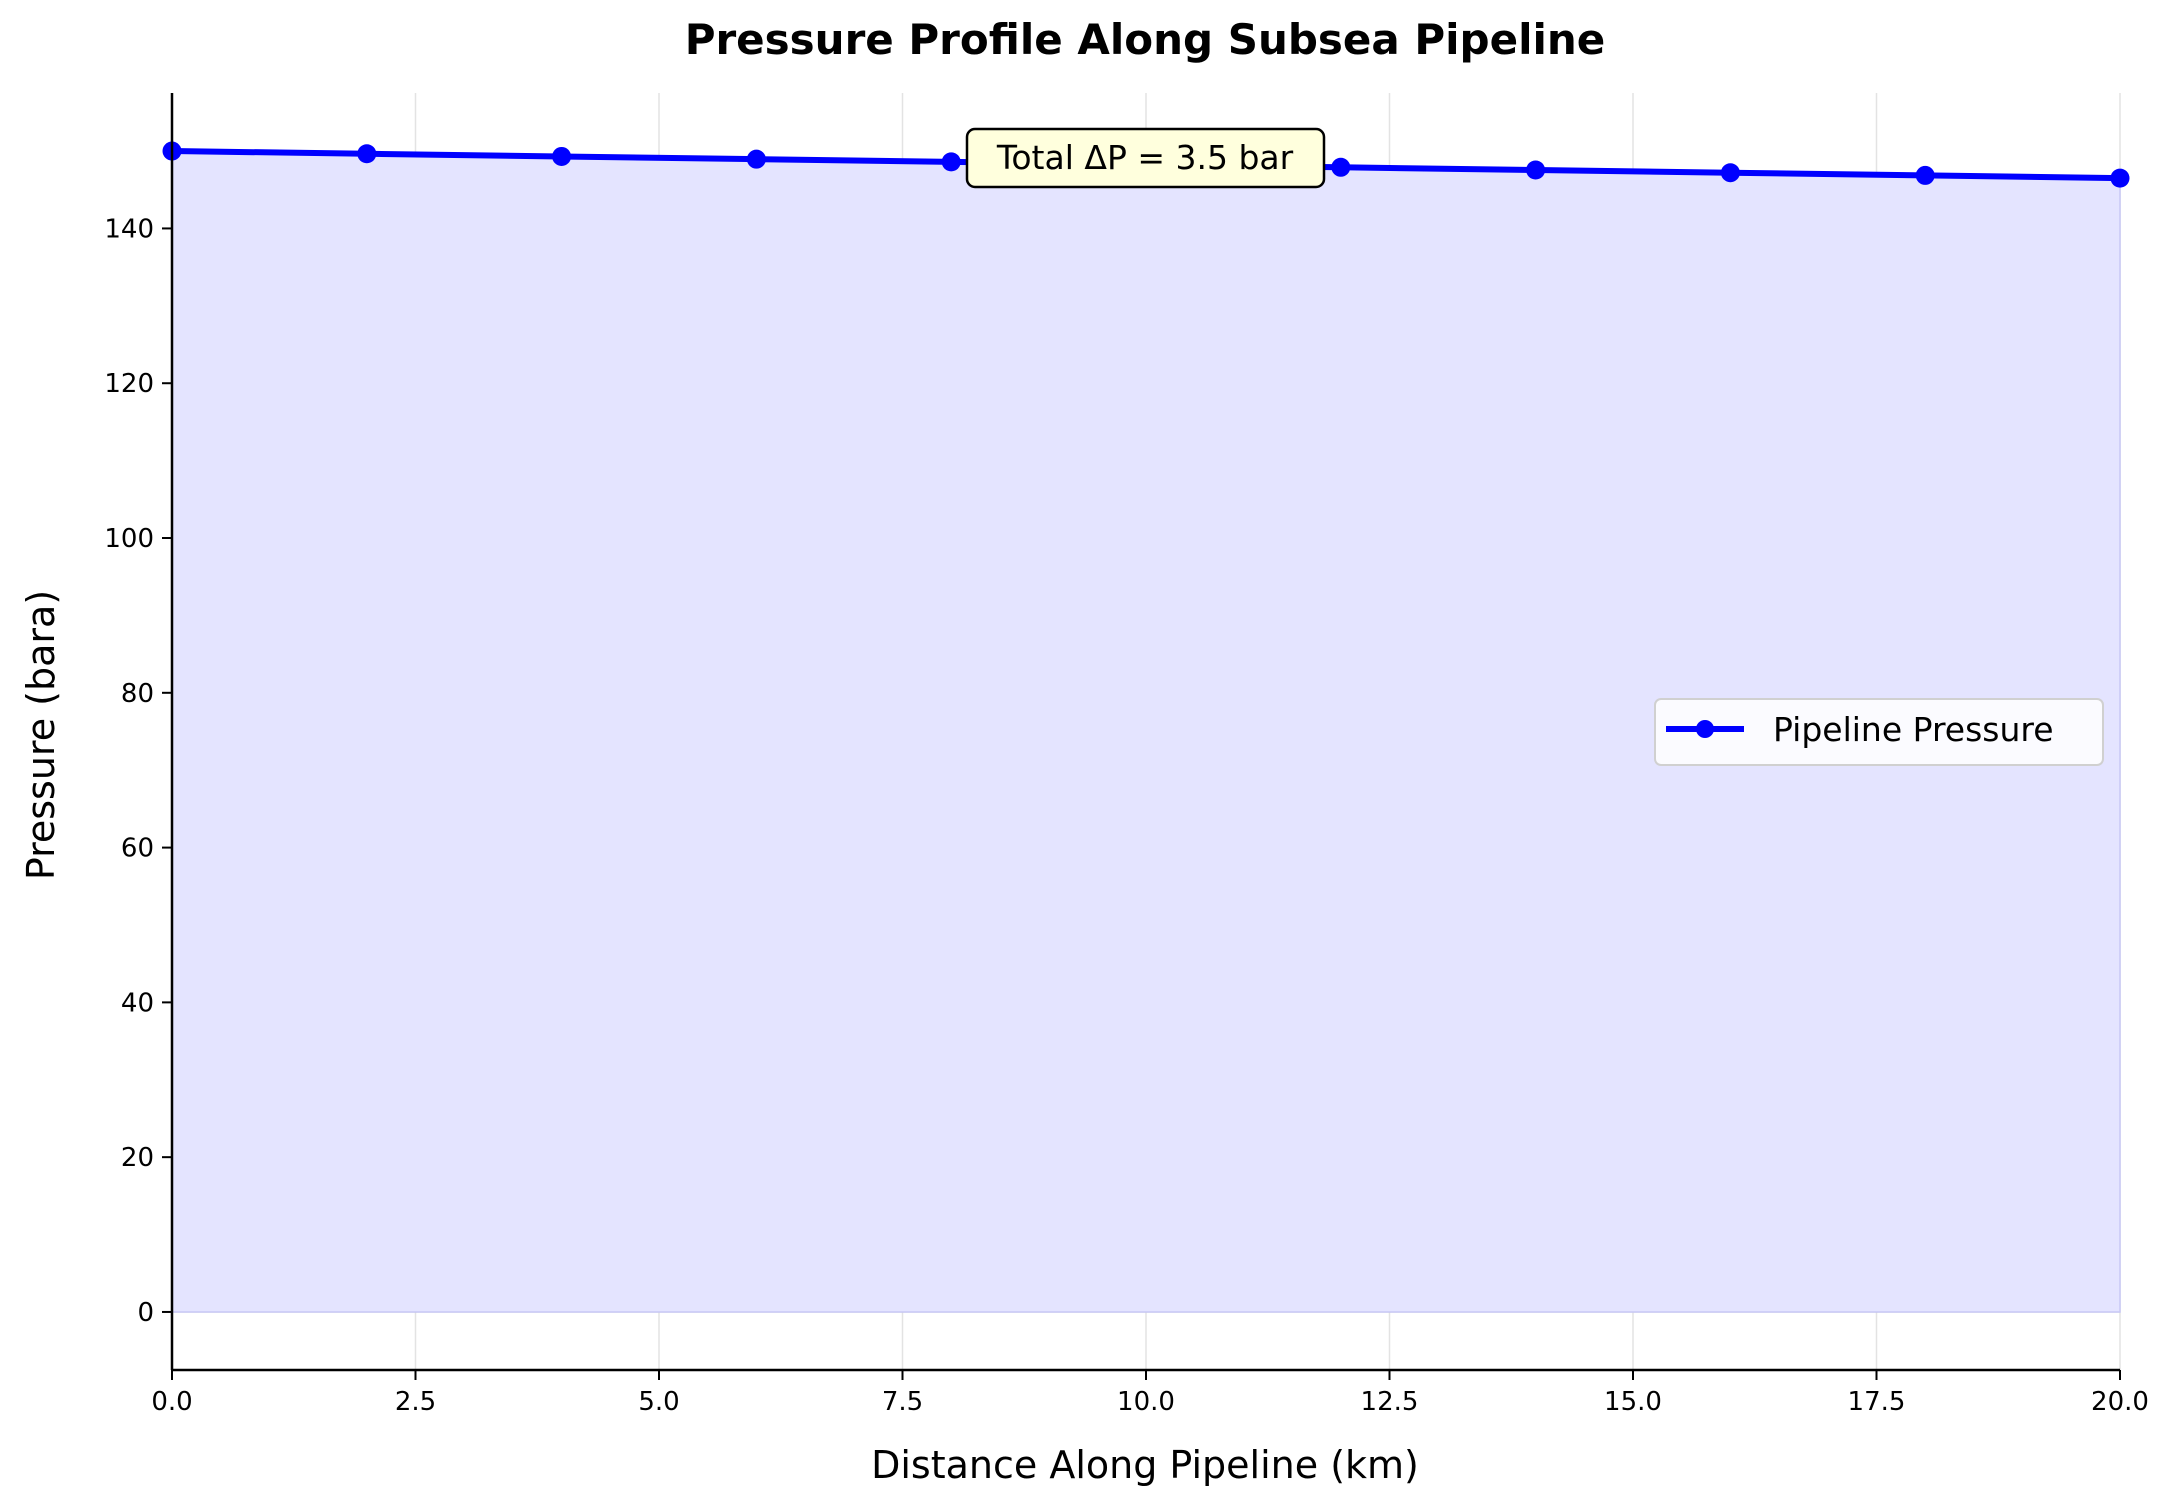 Image resolution: width=2165 pixels, height=1505 pixels. What do you see at coordinates (137, 849) in the screenshot?
I see `y-tick-label: 60` at bounding box center [137, 849].